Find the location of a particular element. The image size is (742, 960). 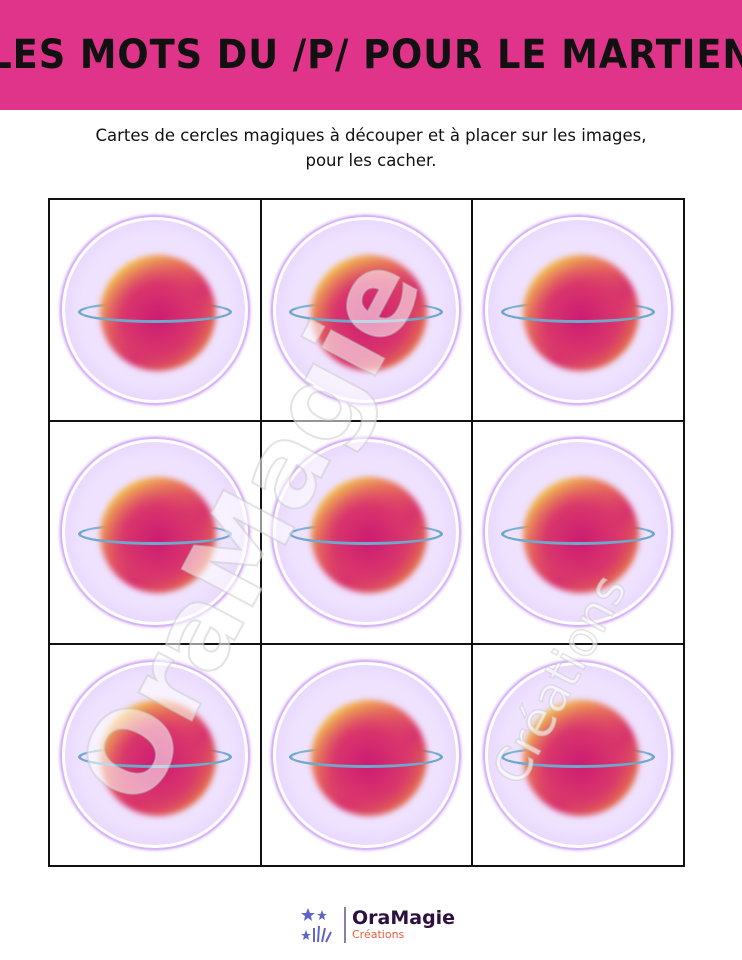

page-title: LES MOTS DU /P/ POUR LE MARTIEN is located at coordinates (371, 55).